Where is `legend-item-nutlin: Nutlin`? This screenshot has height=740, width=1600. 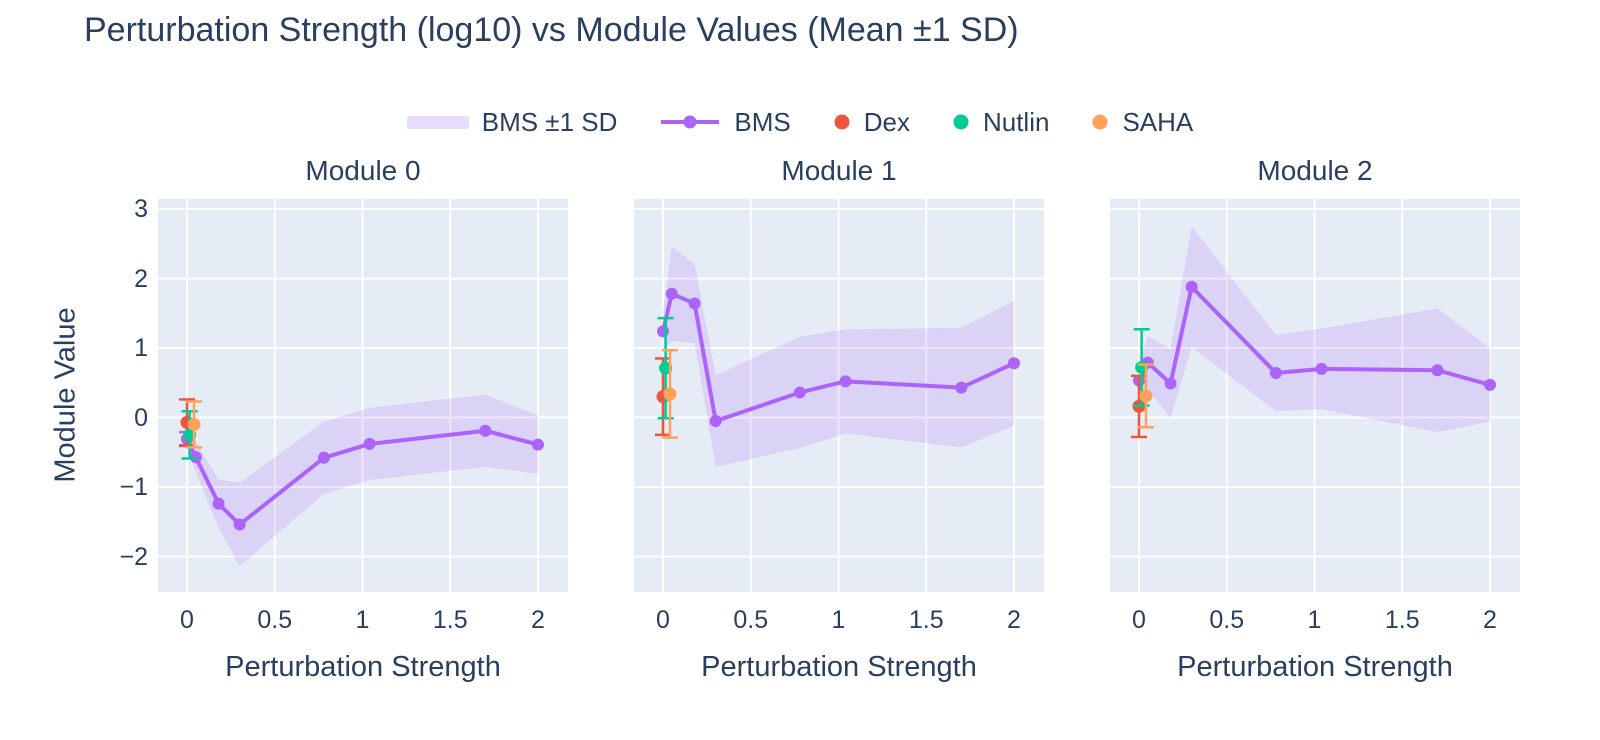
legend-item-nutlin: Nutlin is located at coordinates (1000, 122).